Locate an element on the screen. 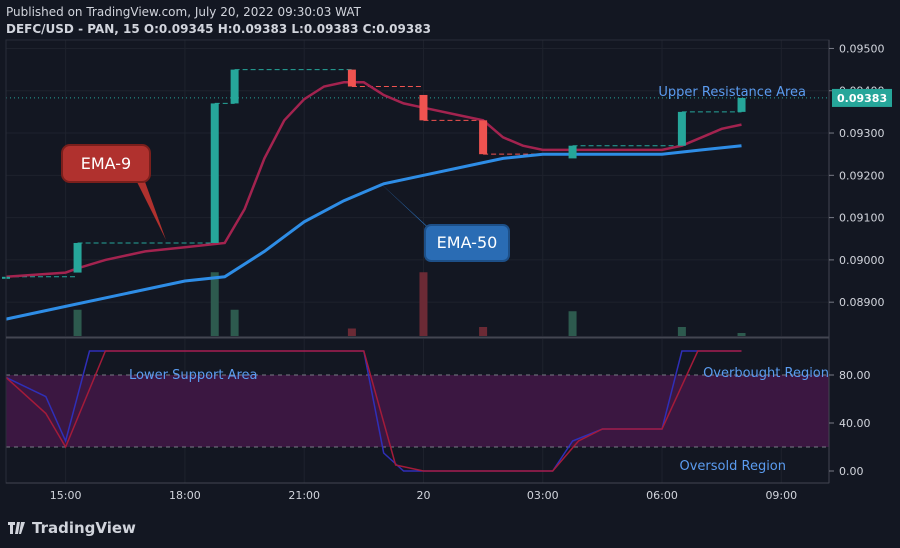  ema9-label: EMA-9 is located at coordinates (106, 163).